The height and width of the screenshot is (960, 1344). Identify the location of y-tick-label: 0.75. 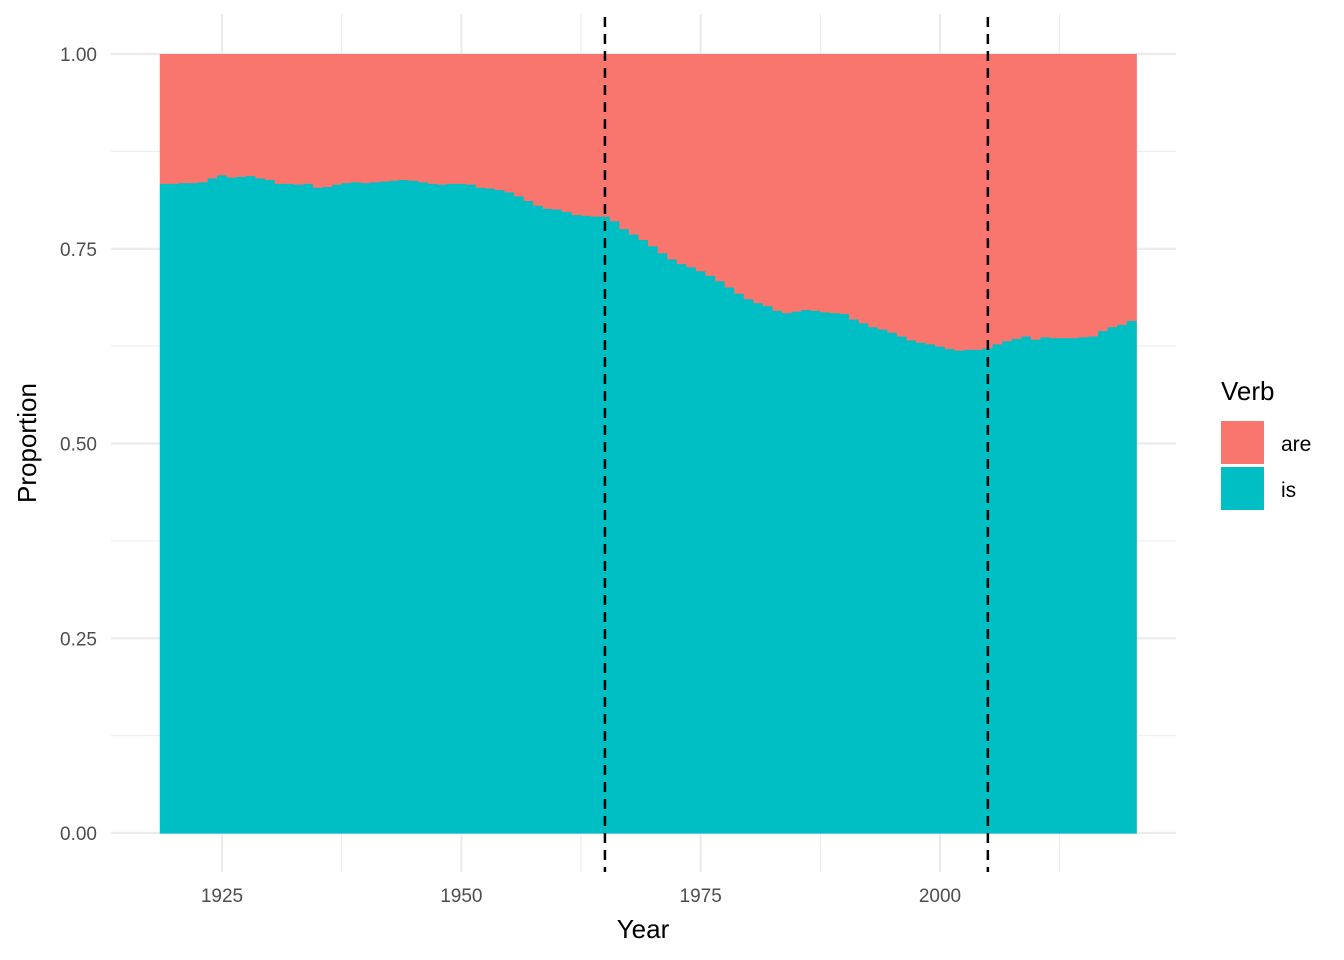
(78, 250).